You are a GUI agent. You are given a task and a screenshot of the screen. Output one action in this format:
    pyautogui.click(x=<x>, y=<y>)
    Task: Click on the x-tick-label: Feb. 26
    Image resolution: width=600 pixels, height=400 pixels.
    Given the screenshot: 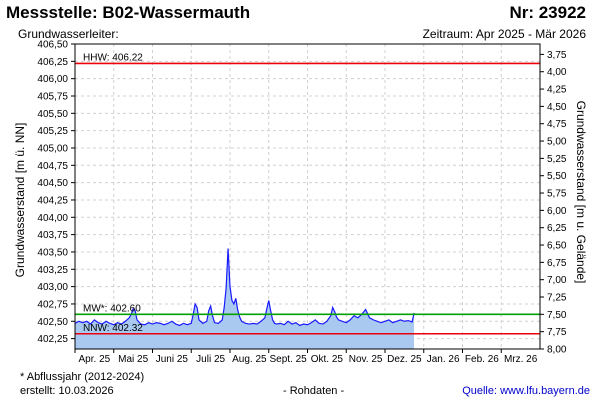 What is the action you would take?
    pyautogui.click(x=482, y=359)
    